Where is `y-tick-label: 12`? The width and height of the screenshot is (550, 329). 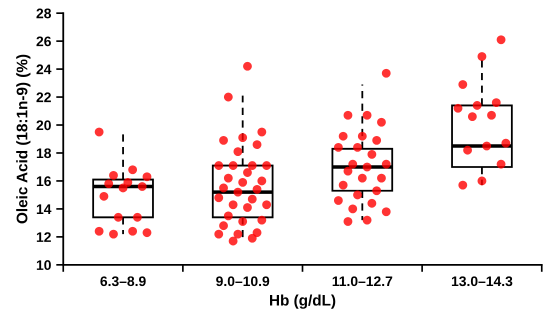
y-tick-label: 12 is located at coordinates (43, 237).